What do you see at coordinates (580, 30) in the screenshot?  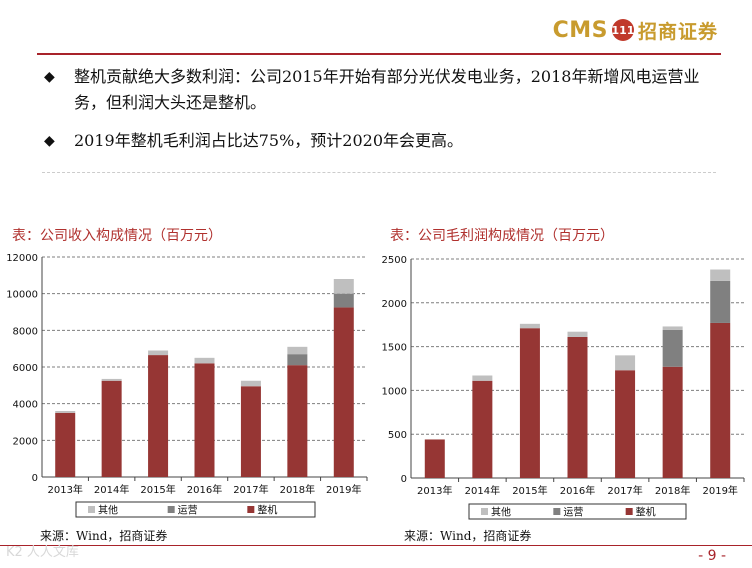 I see `logo-text: CMS` at bounding box center [580, 30].